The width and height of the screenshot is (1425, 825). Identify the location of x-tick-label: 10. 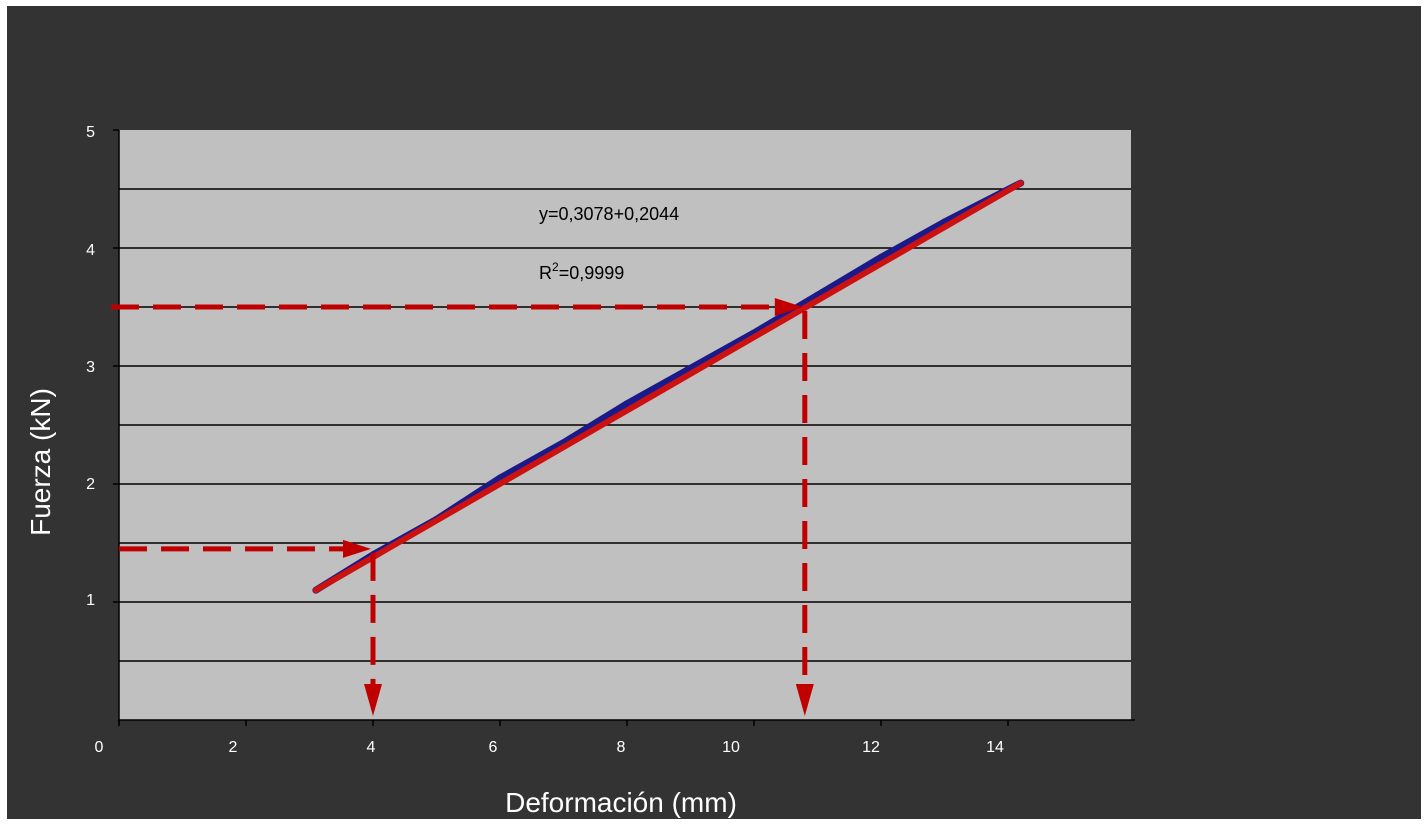
(731, 747).